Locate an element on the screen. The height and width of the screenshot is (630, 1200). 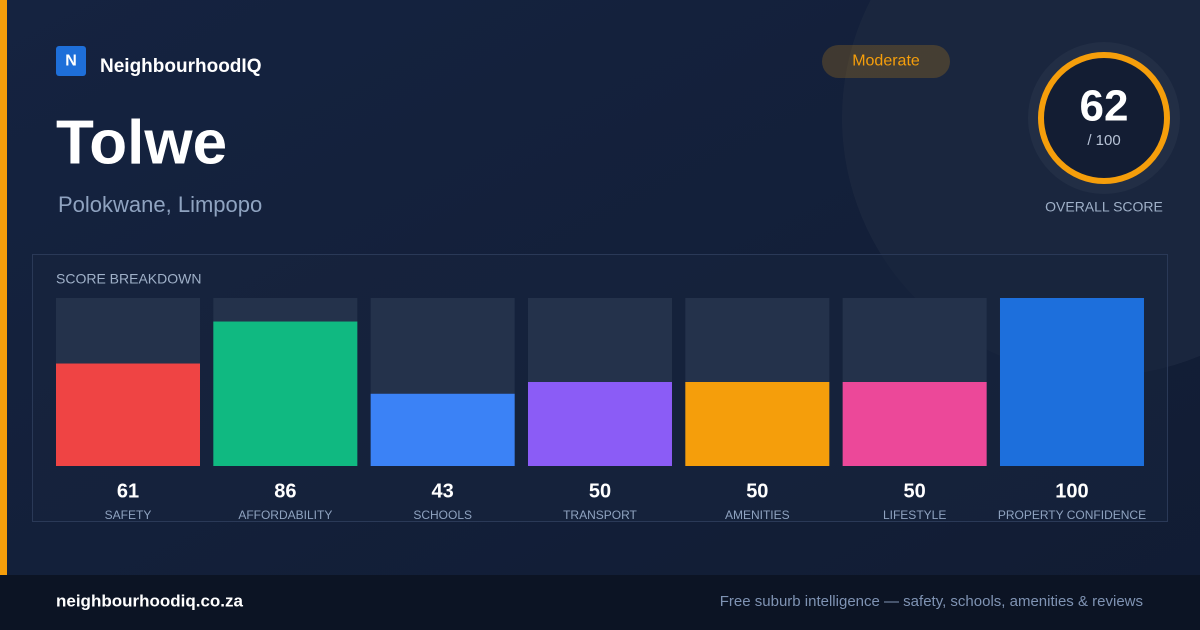
value-label: 100 is located at coordinates (1071, 491).